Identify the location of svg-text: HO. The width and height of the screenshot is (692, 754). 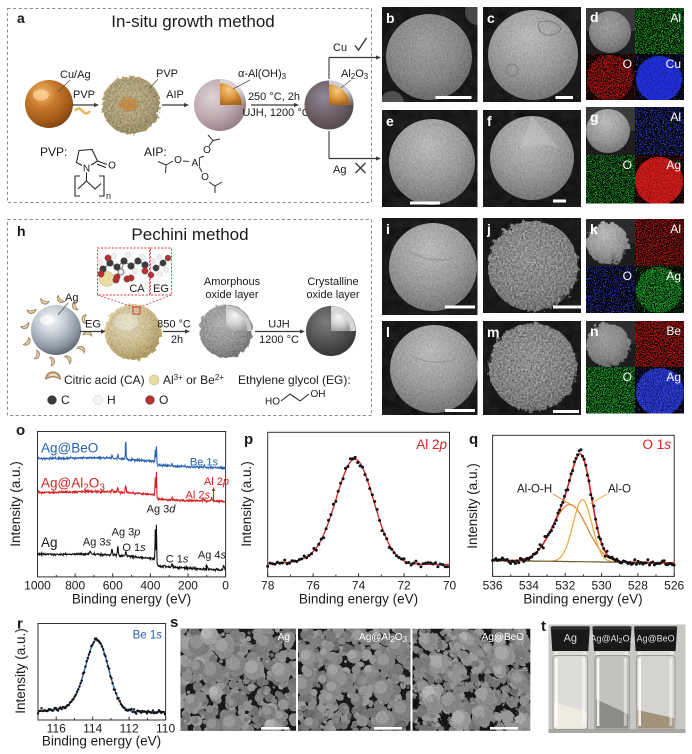
(272, 402).